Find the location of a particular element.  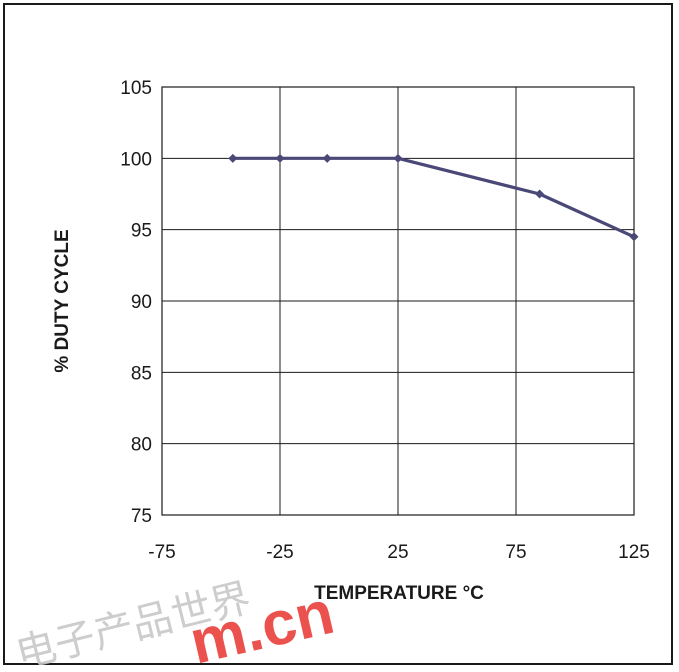

y-tick-label: 85 is located at coordinates (141, 373).